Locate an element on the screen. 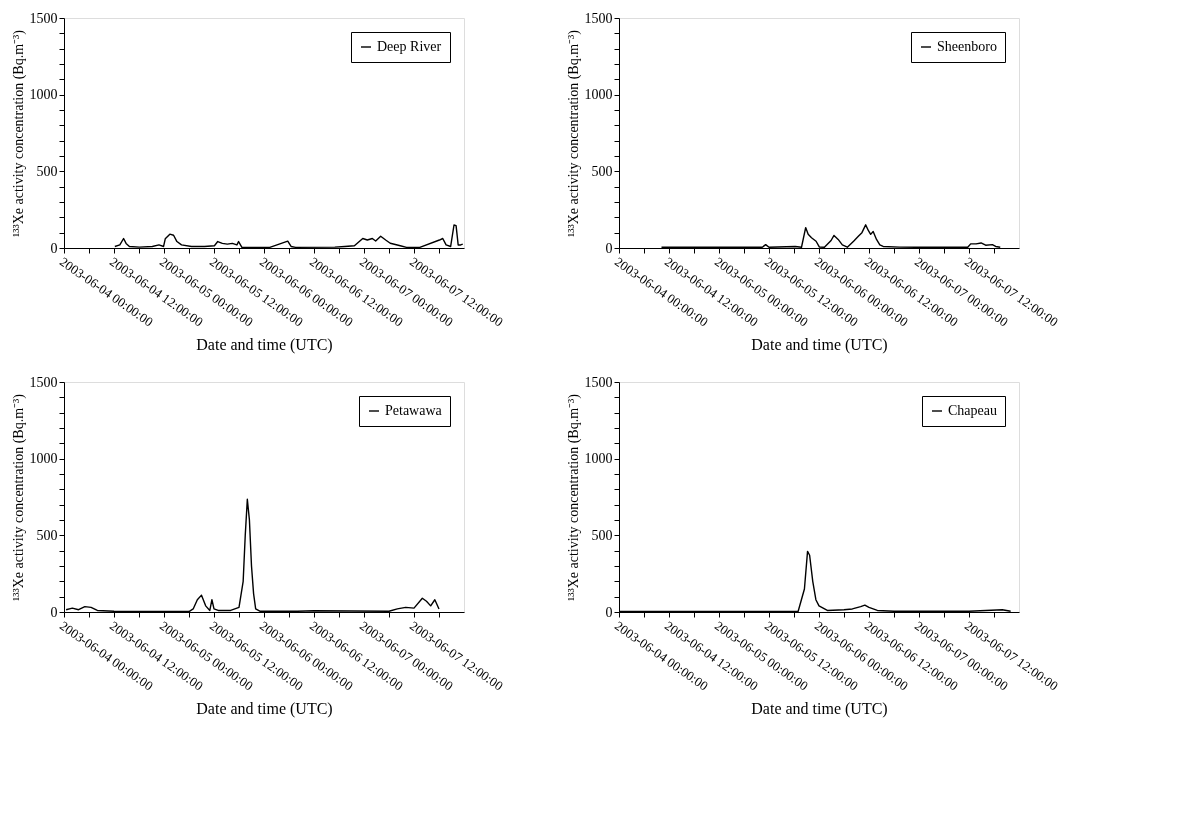  legend-label: Sheenboro is located at coordinates (967, 46).